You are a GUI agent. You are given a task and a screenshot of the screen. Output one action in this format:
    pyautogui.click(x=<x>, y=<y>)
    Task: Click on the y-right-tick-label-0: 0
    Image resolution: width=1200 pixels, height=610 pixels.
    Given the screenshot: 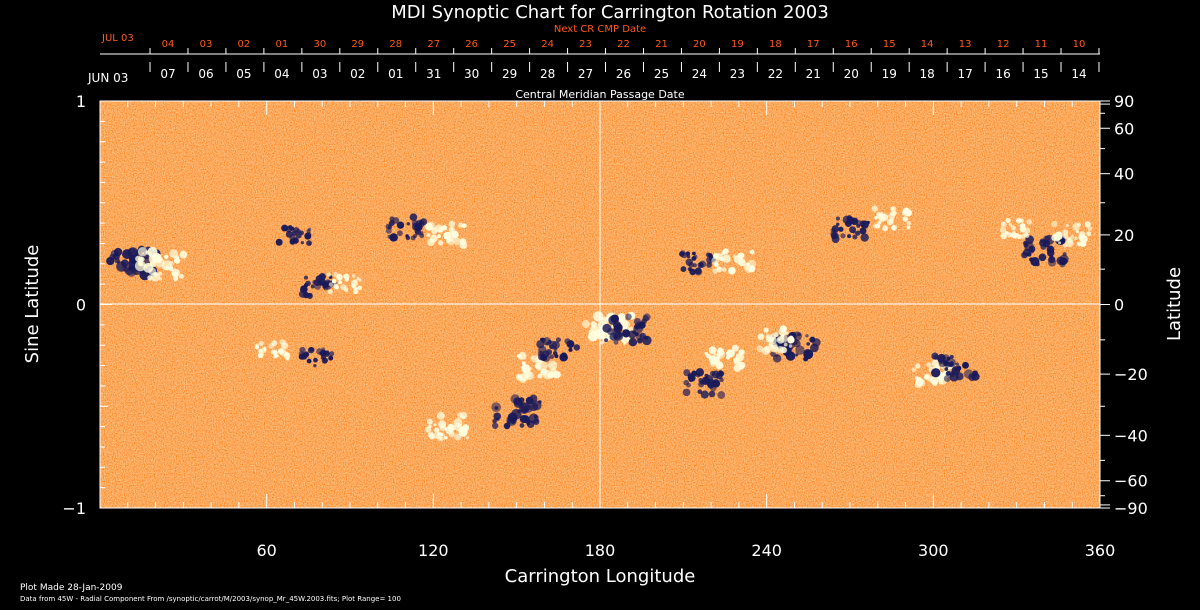 What is the action you would take?
    pyautogui.click(x=1119, y=305)
    